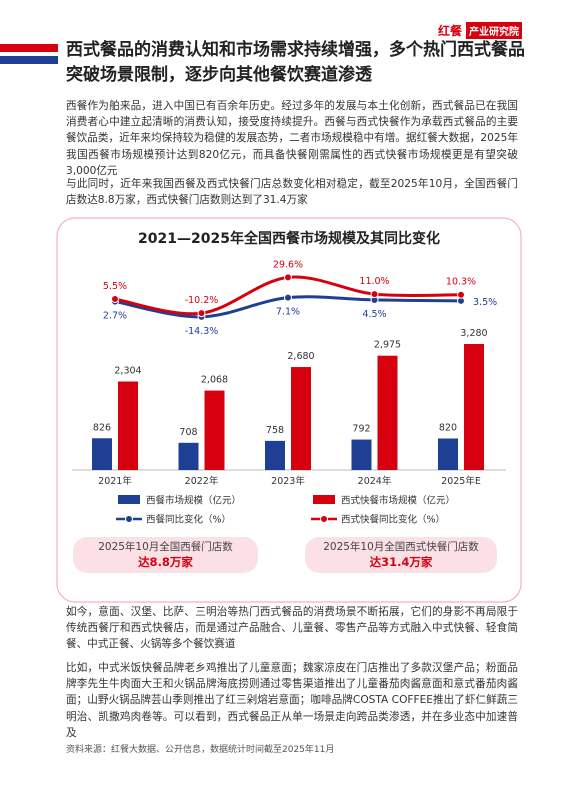  What do you see at coordinates (401, 547) in the screenshot?
I see `callout-caption: 2025年10月全国西式快餐门店数` at bounding box center [401, 547].